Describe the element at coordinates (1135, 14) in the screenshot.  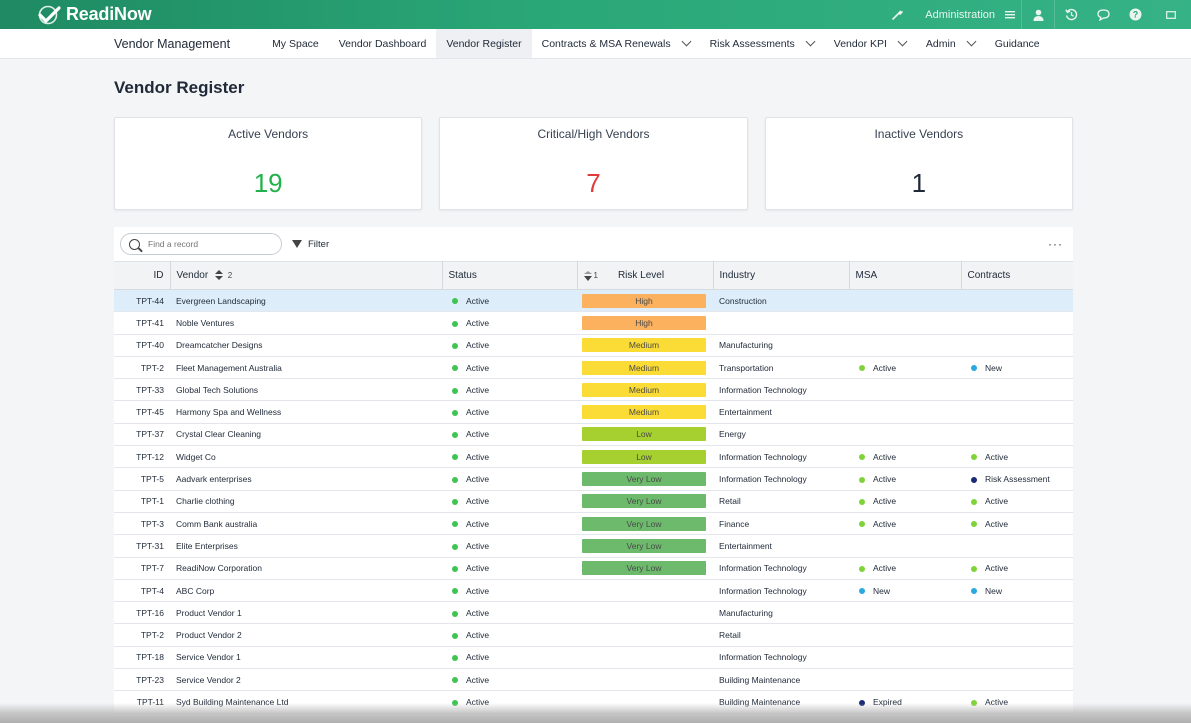
I see `help-icon: ?` at that location.